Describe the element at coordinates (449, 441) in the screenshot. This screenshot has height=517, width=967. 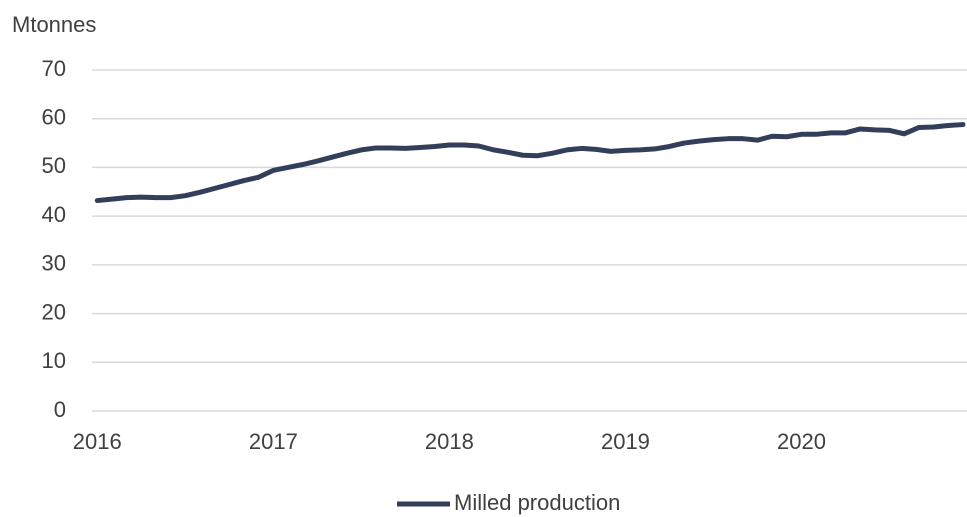
I see `x-tick-label: 2018` at that location.